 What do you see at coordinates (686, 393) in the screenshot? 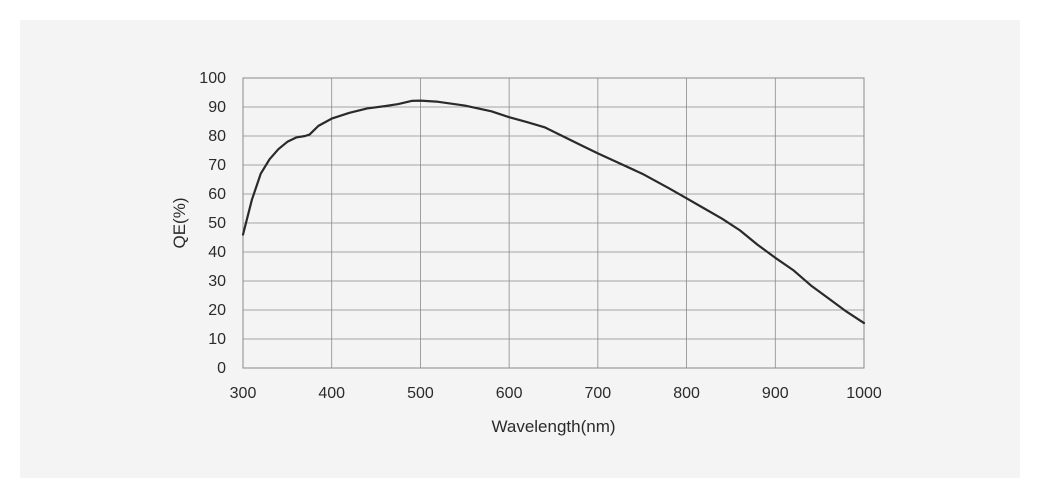
I see `x-tick-label: 800` at bounding box center [686, 393].